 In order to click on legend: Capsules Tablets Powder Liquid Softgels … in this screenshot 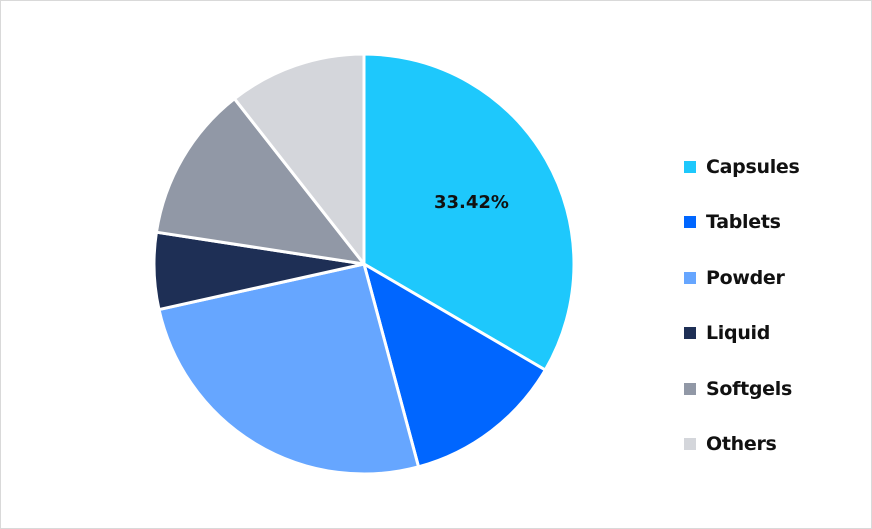, I will do `click(742, 305)`.